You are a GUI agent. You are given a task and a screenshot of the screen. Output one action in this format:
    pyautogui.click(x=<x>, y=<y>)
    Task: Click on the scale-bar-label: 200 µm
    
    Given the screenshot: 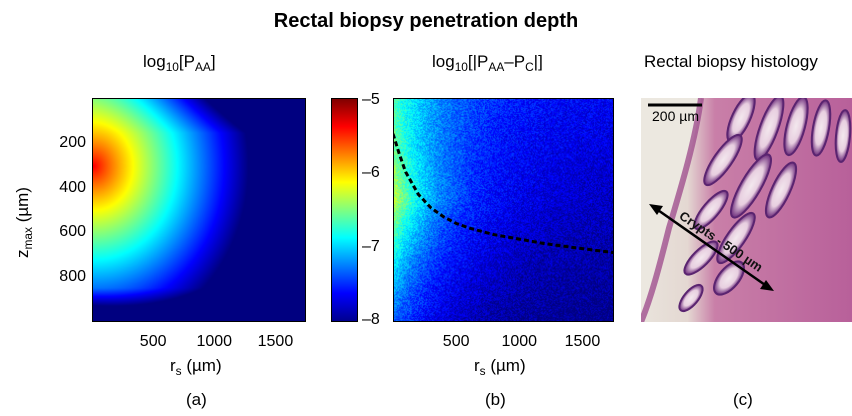 What is the action you would take?
    pyautogui.click(x=675, y=116)
    